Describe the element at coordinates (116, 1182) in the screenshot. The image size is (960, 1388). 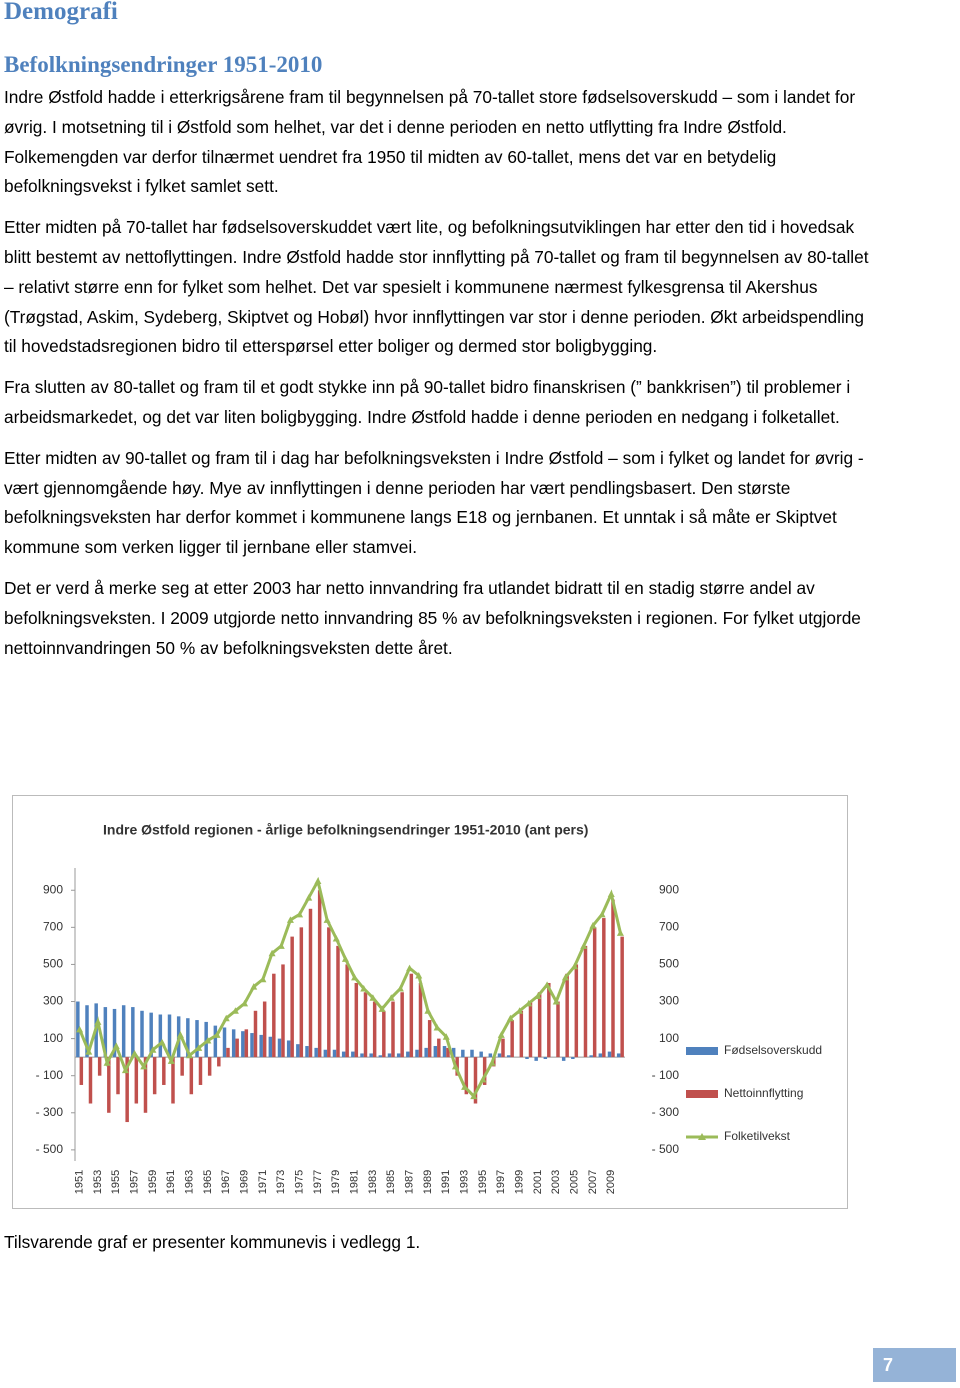
I see `x-tick-label: 1955` at that location.